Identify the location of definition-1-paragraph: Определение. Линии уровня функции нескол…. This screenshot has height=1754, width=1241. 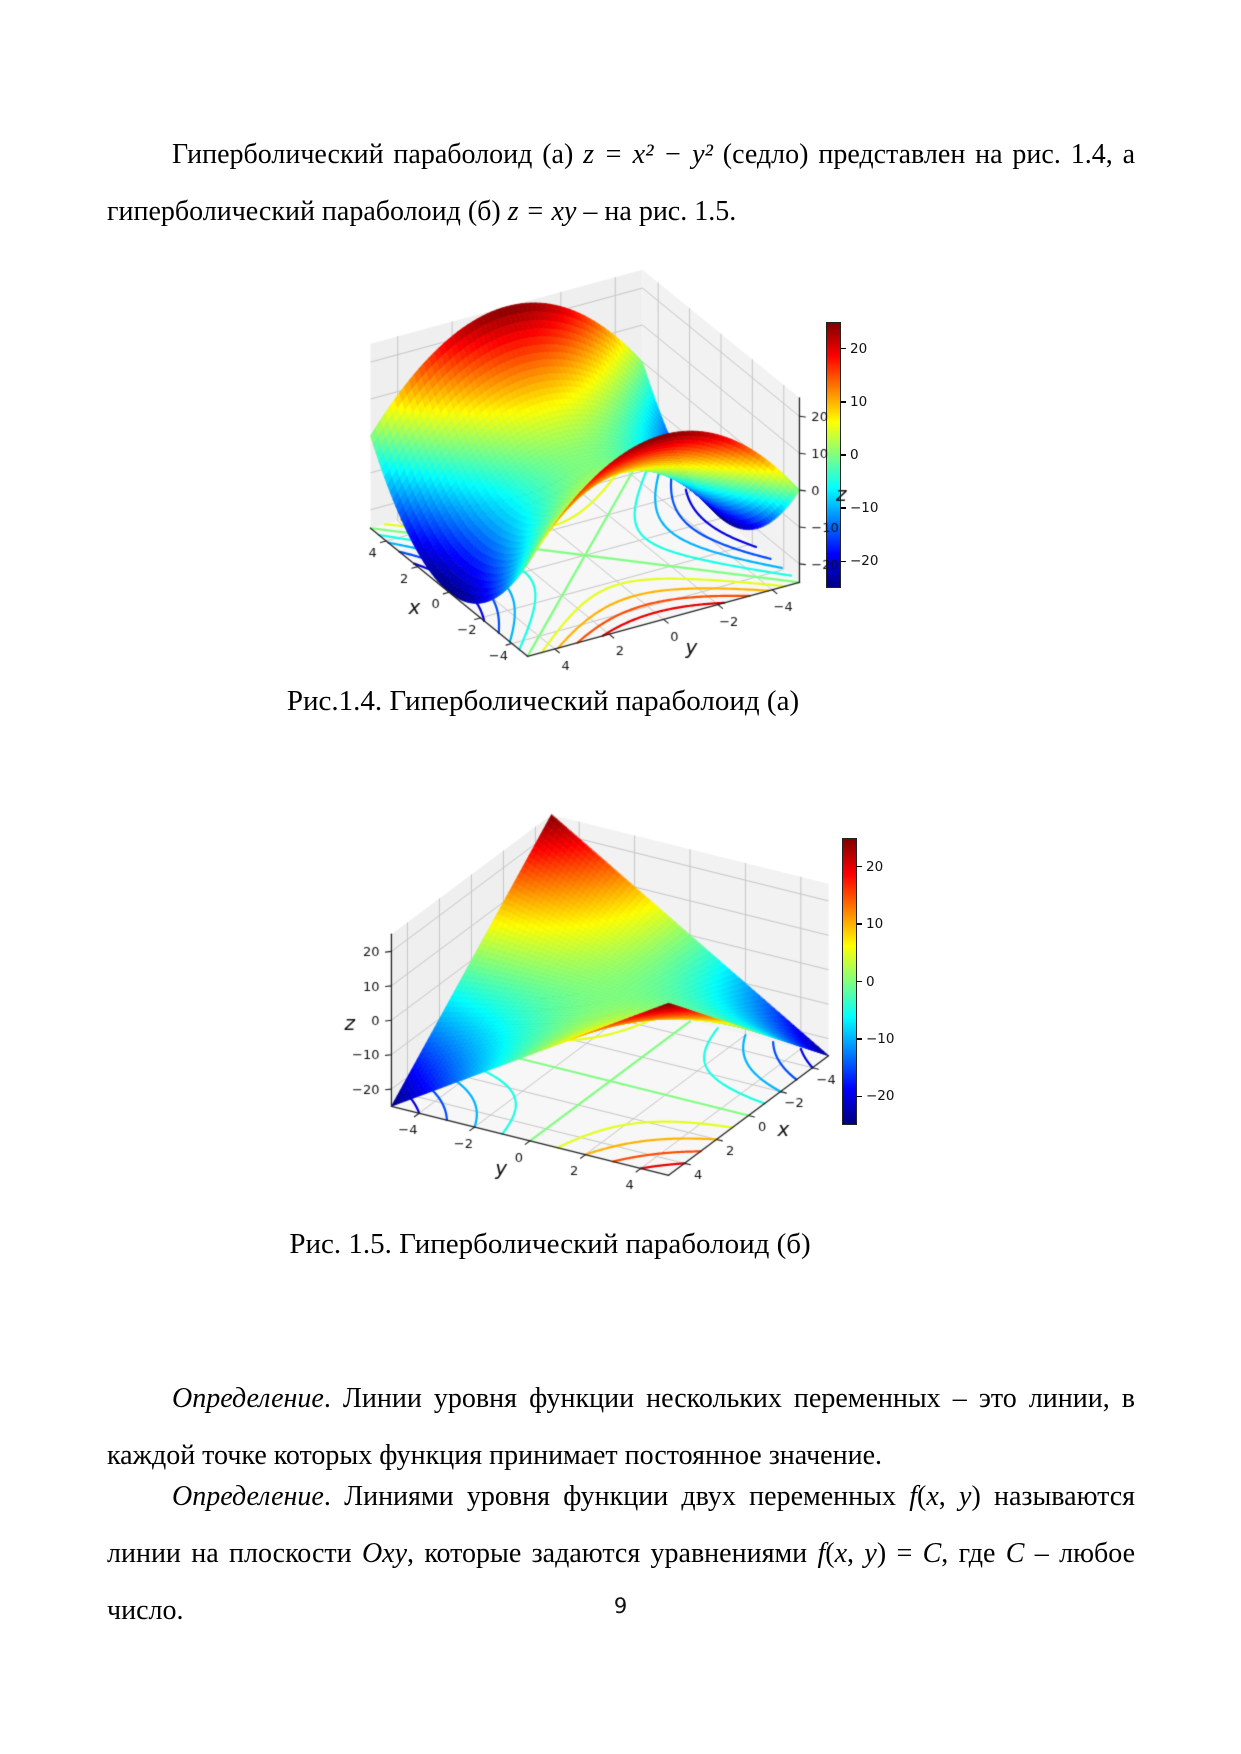
(621, 1427).